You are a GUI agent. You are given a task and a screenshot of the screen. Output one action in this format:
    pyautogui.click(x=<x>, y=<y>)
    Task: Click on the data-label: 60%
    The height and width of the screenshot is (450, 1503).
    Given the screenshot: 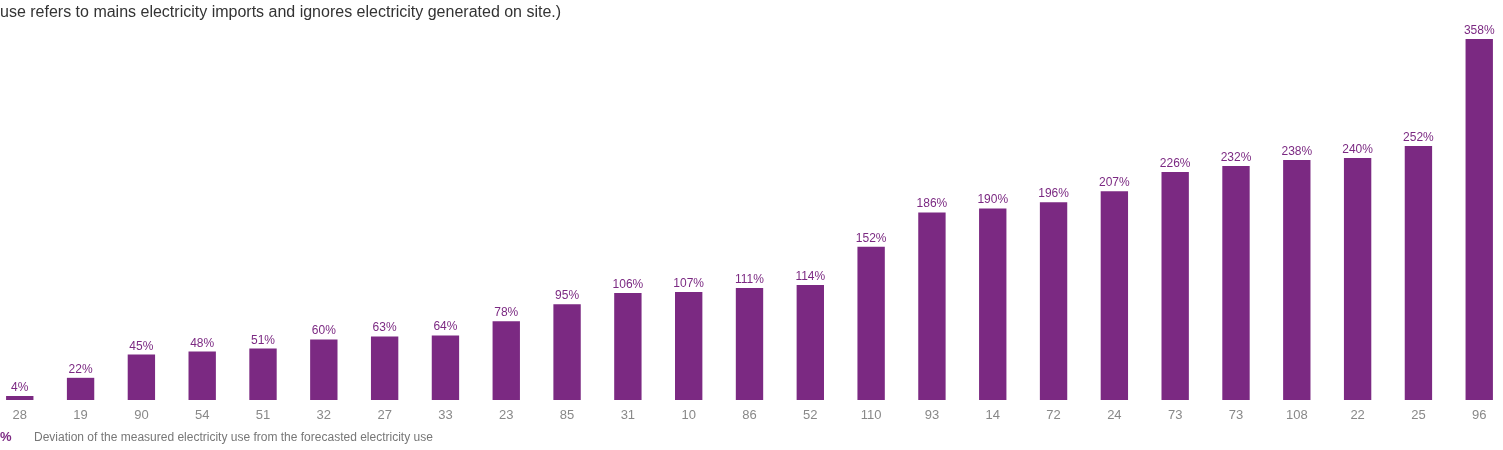 What is the action you would take?
    pyautogui.click(x=324, y=330)
    